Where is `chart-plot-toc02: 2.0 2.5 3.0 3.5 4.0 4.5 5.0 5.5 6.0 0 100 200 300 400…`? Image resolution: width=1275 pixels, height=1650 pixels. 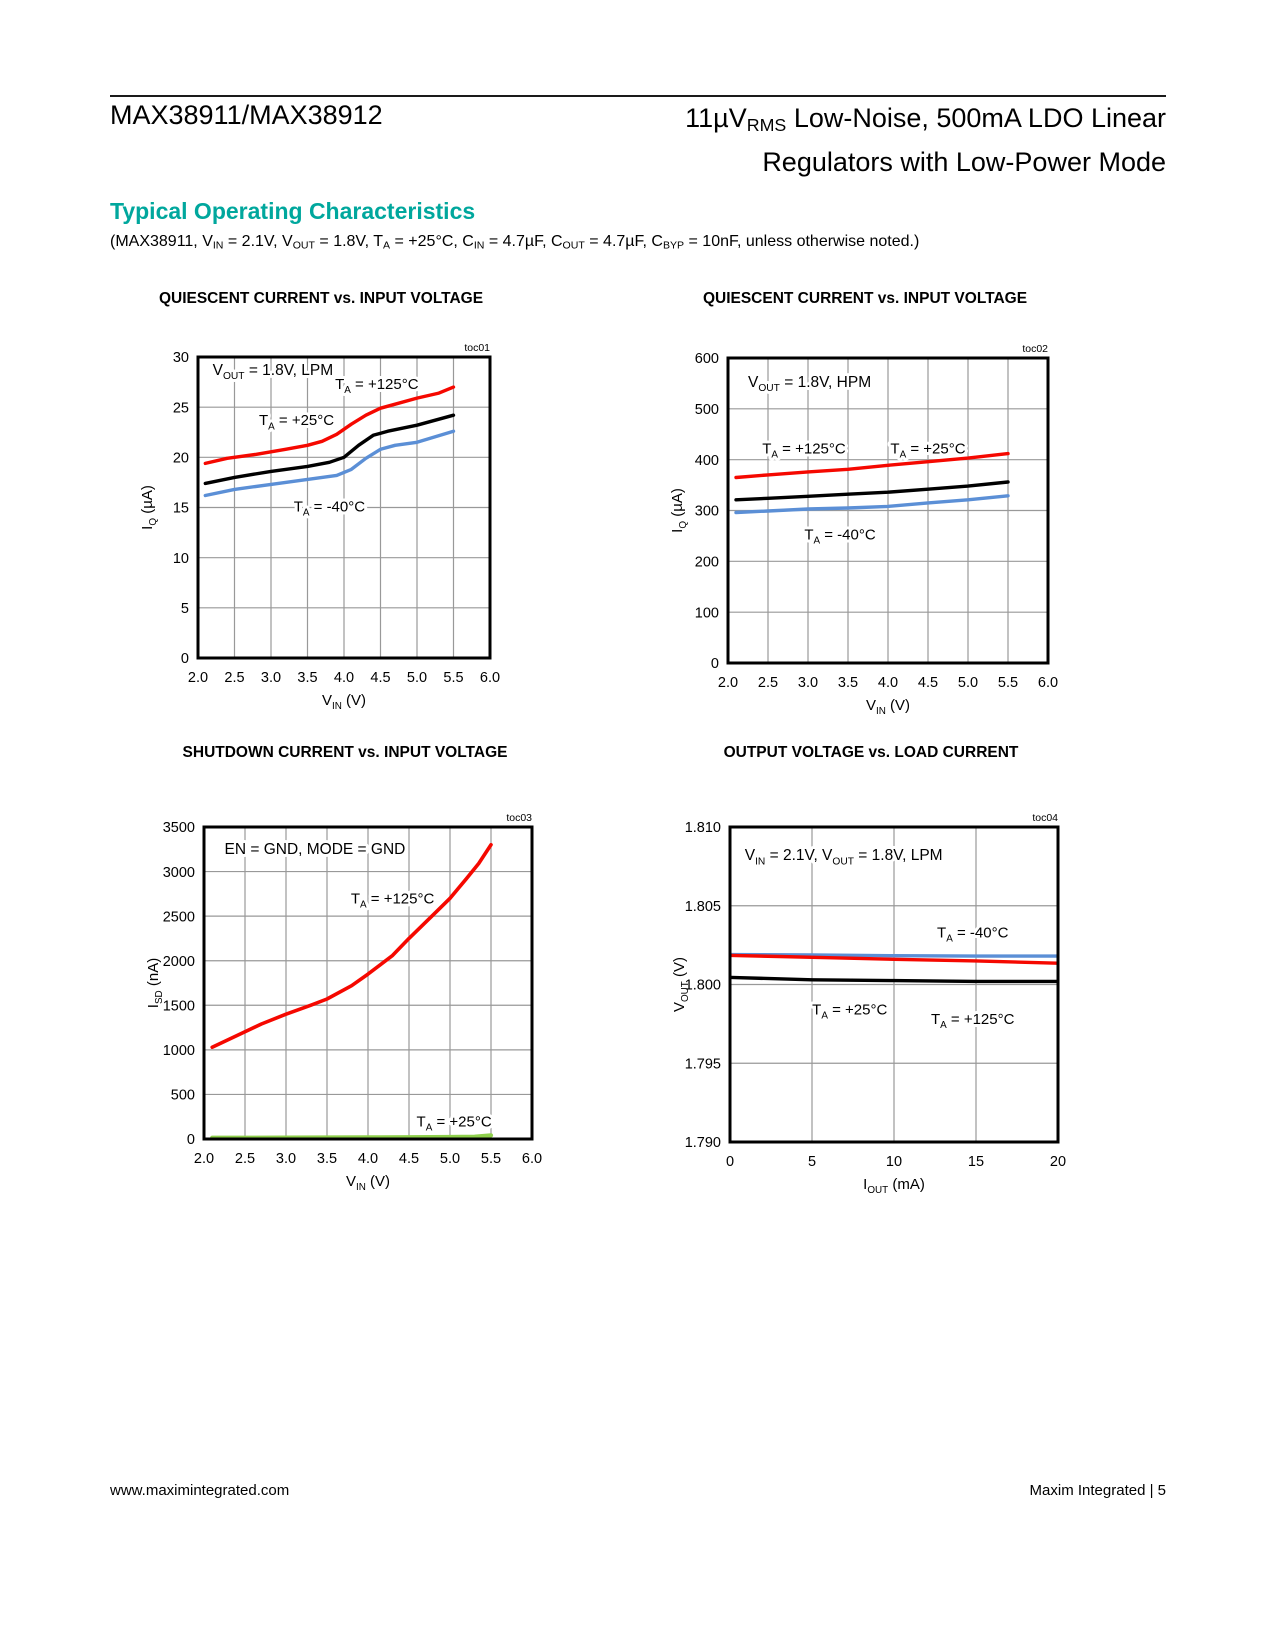
chart-plot-toc02: 2.0 2.5 3.0 3.5 4.0 4.5 5.0 5.5 6.0 0 100 200 300 400… is located at coordinates (863, 529).